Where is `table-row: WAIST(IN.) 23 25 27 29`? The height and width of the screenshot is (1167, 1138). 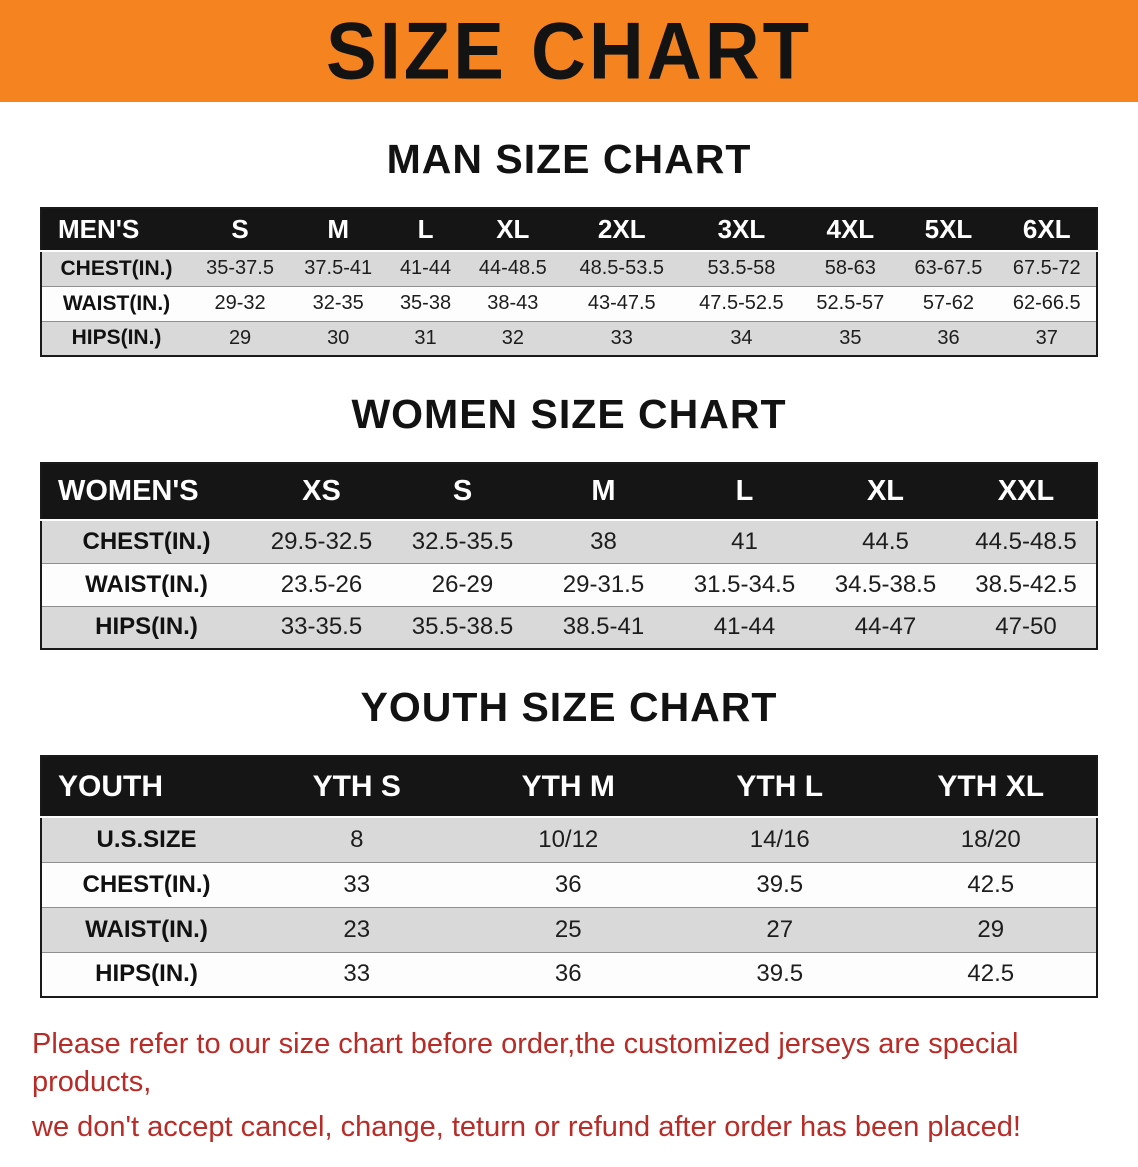
table-row: WAIST(IN.) 23 25 27 29 is located at coordinates (569, 929).